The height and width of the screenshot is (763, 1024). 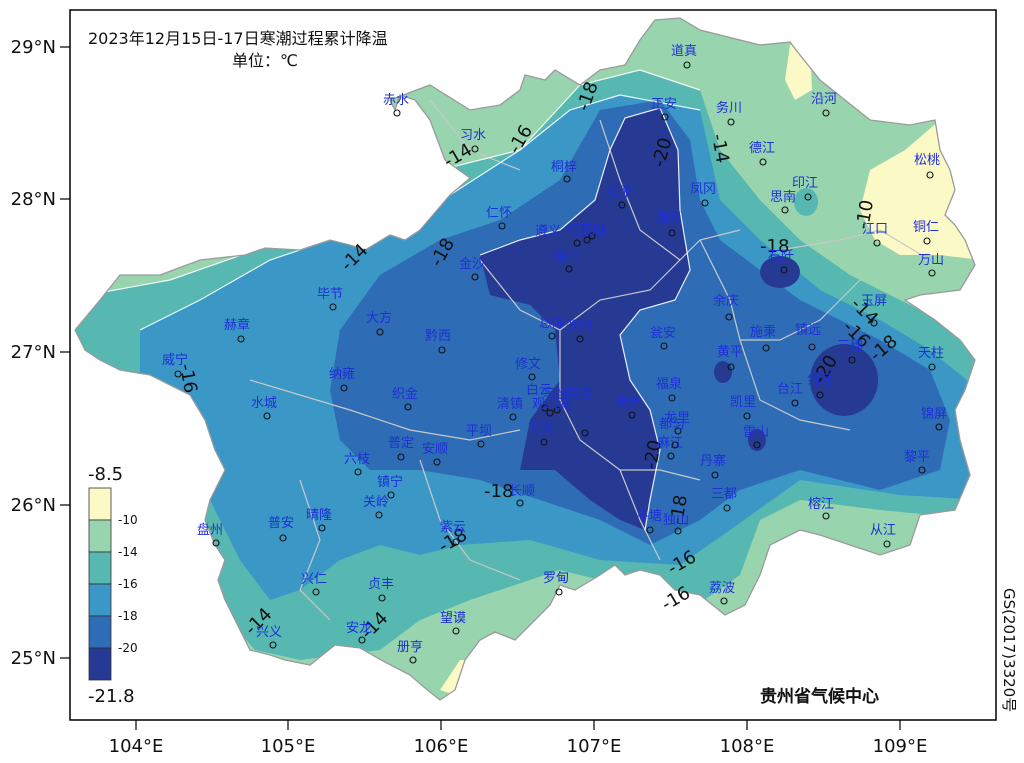 What do you see at coordinates (33, 658) in the screenshot?
I see `lat-tick-label: 25°N` at bounding box center [33, 658].